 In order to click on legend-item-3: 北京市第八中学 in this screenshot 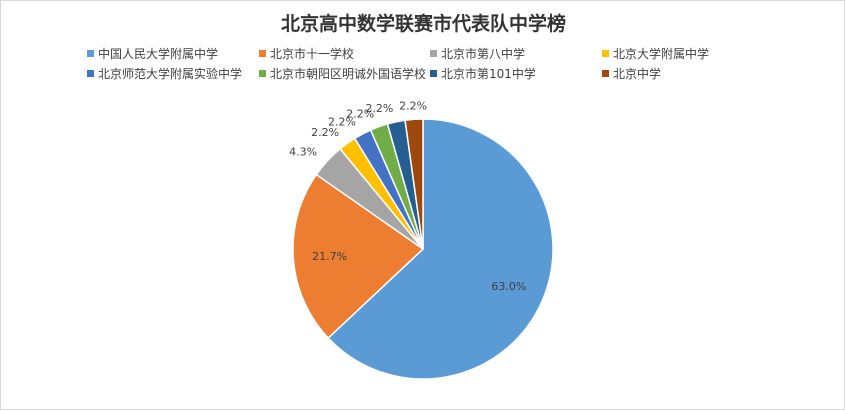, I will do `click(478, 53)`.